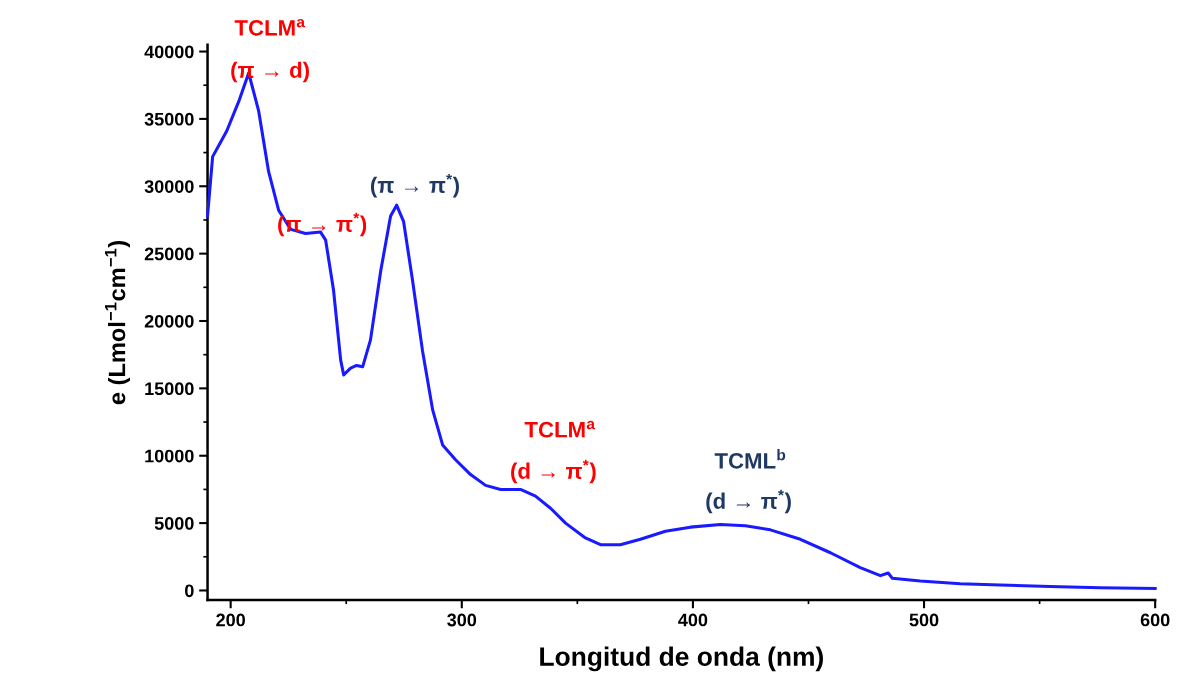 This screenshot has height=700, width=1186. What do you see at coordinates (169, 254) in the screenshot?
I see `y-tick-label: 25000` at bounding box center [169, 254].